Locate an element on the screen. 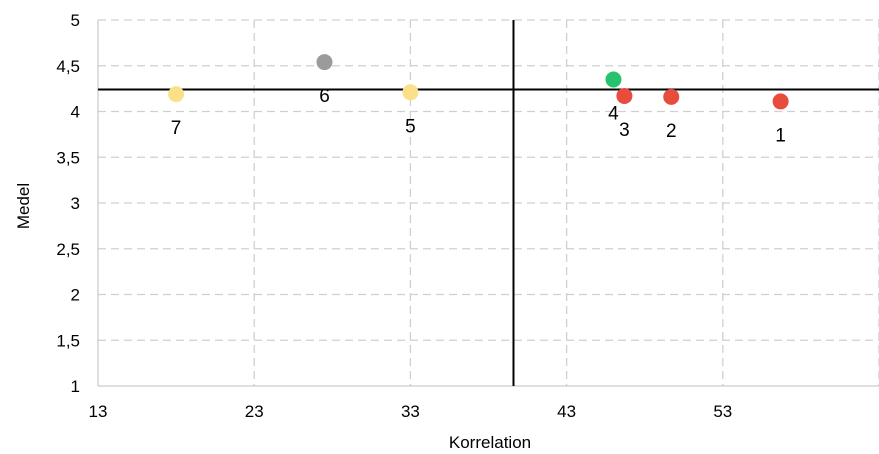  x-tick-label: 43 is located at coordinates (566, 411).